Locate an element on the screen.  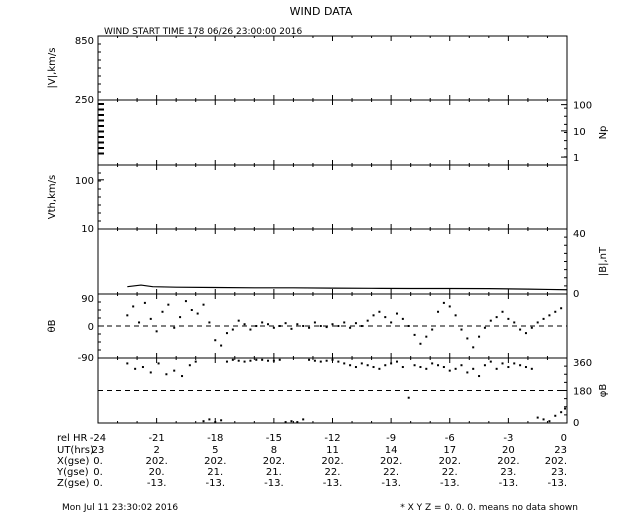
panel-frame-field-magnitude is located at coordinates (332, 261).